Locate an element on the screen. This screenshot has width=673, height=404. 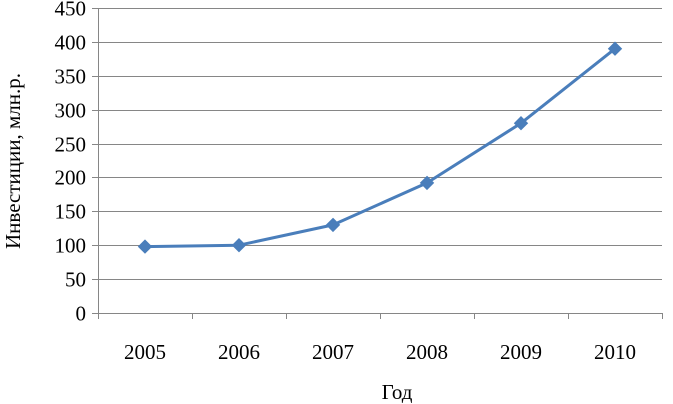
data-point-2008 is located at coordinates (427, 183).